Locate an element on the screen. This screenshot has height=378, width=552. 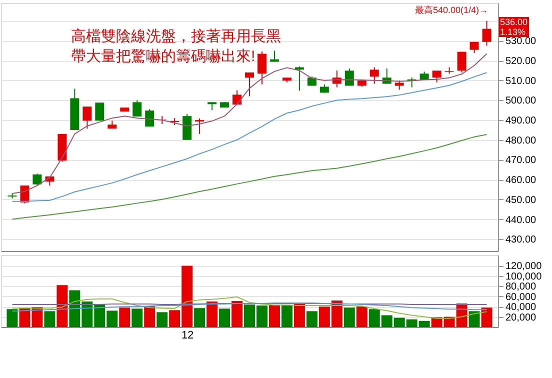
y-tick-label: 470.00 is located at coordinates (521, 160).